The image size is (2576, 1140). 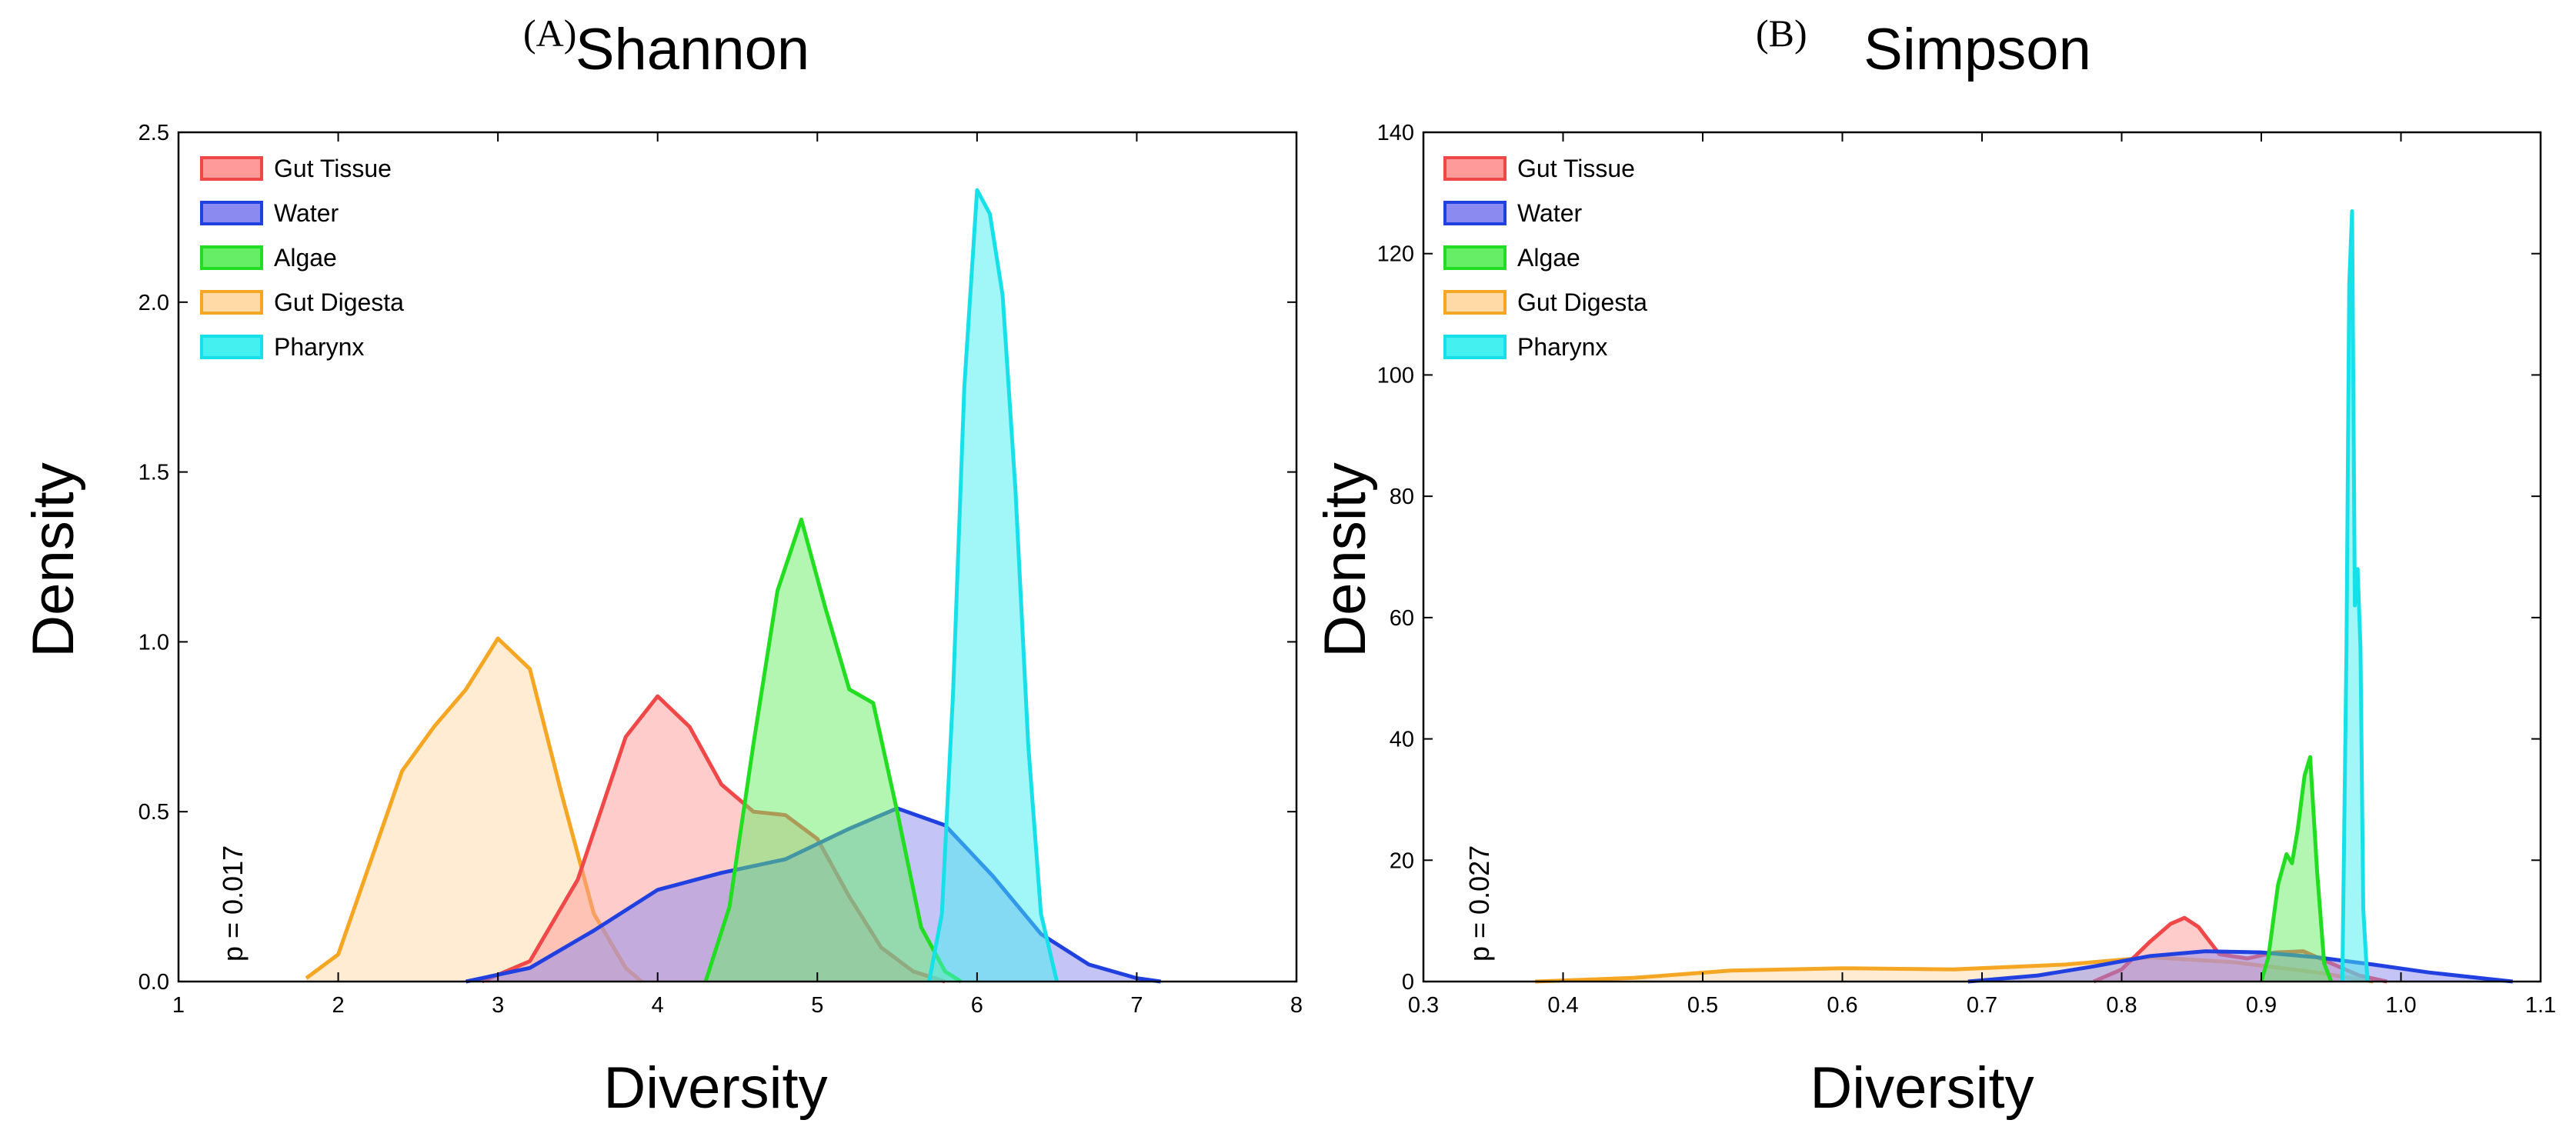 I want to click on x-tick-label: 0.3, so click(x=1424, y=1006).